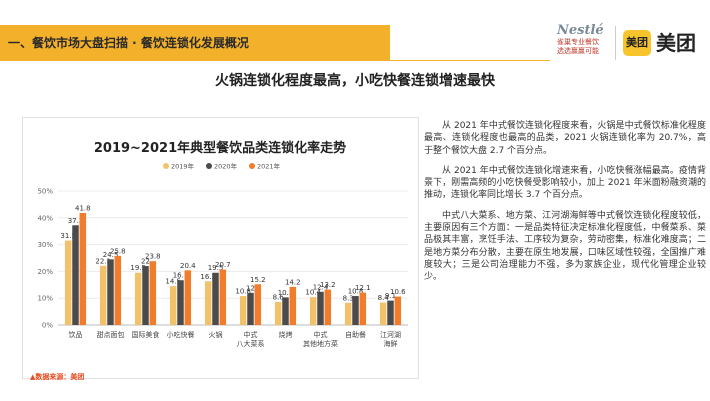  Describe the element at coordinates (390, 334) in the screenshot. I see `x-tick-label-line: 江河湖` at that location.